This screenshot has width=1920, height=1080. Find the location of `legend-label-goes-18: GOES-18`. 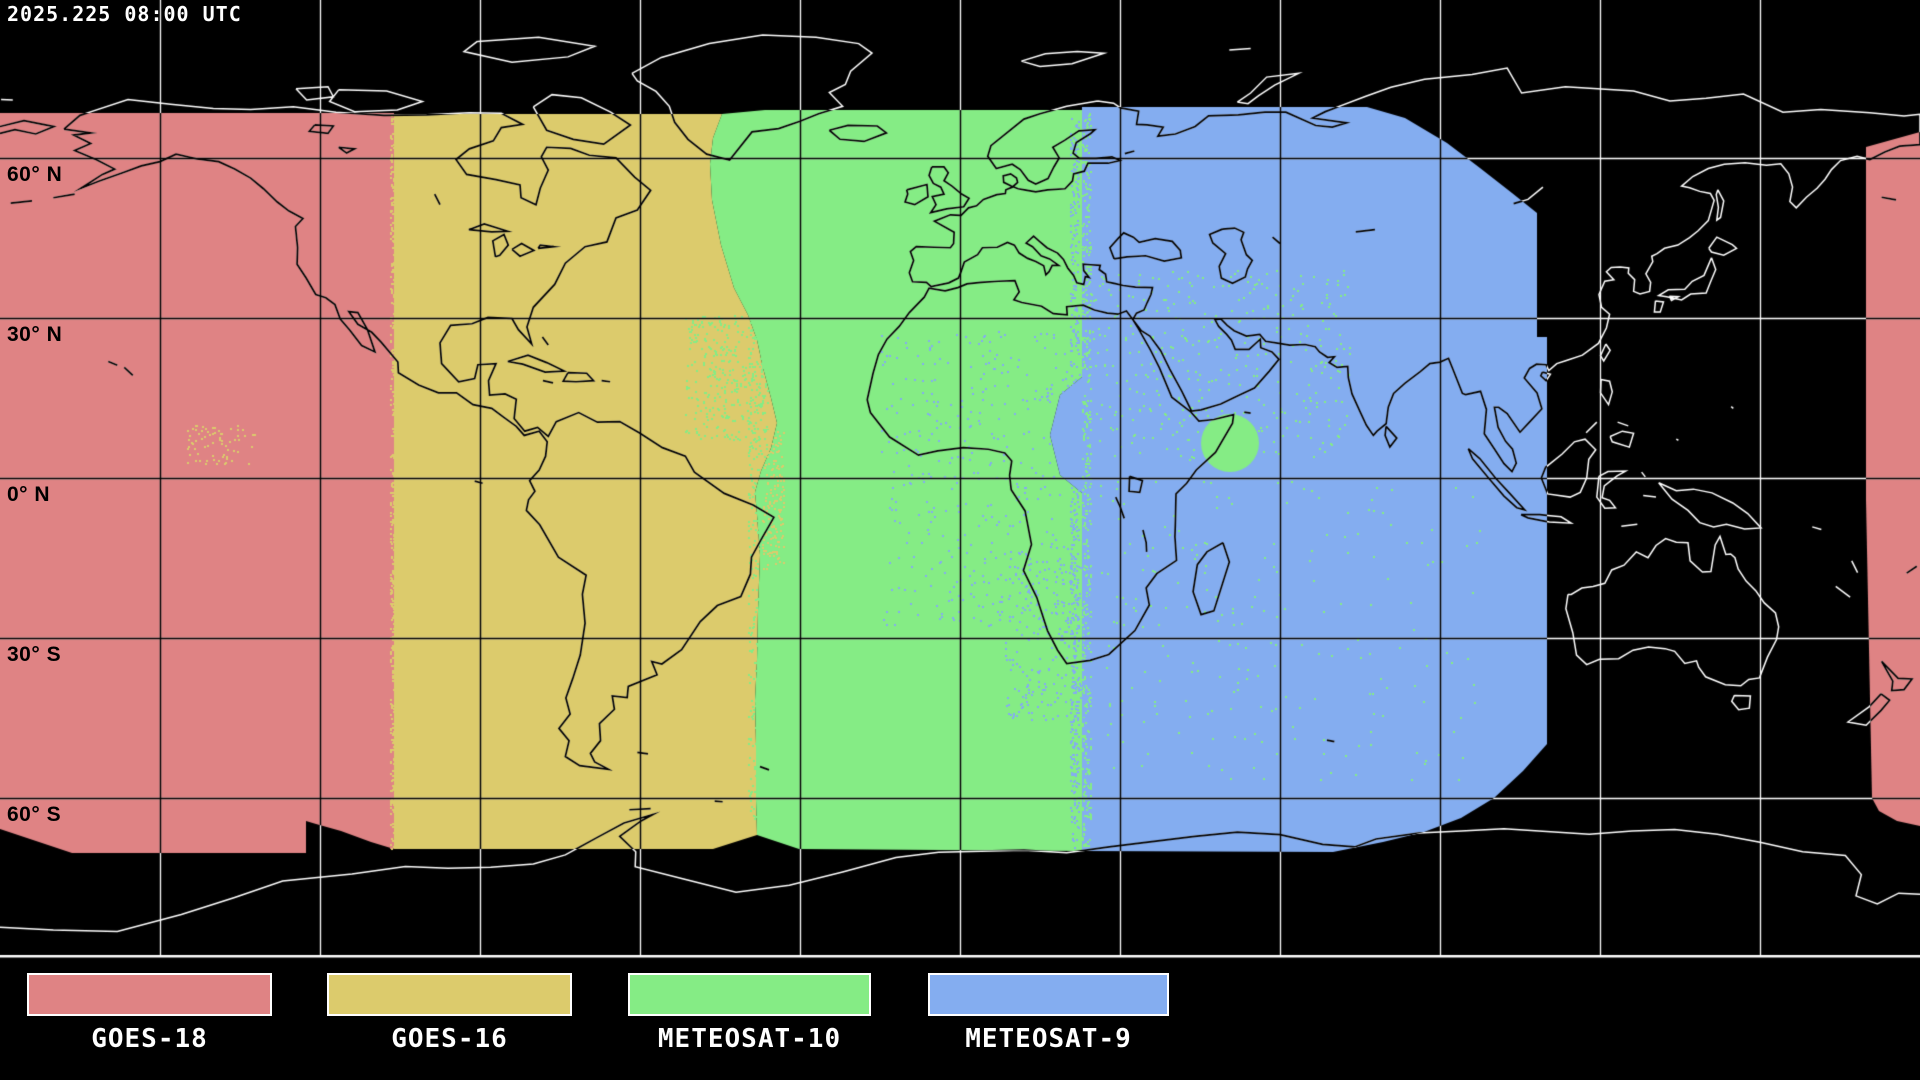

legend-label-goes-18: GOES-18 is located at coordinates (149, 1039).